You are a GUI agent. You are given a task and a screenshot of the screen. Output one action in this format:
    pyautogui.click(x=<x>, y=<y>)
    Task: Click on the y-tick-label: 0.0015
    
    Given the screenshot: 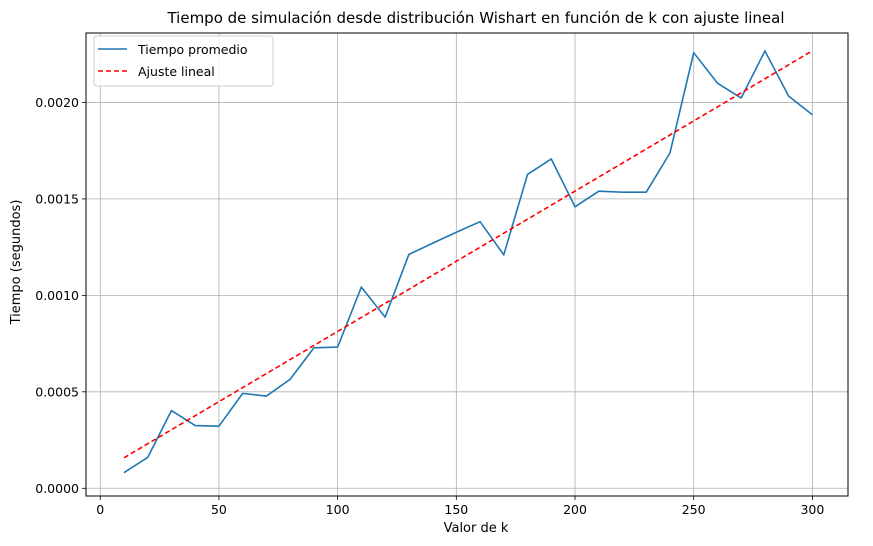 What is the action you would take?
    pyautogui.click(x=57, y=198)
    